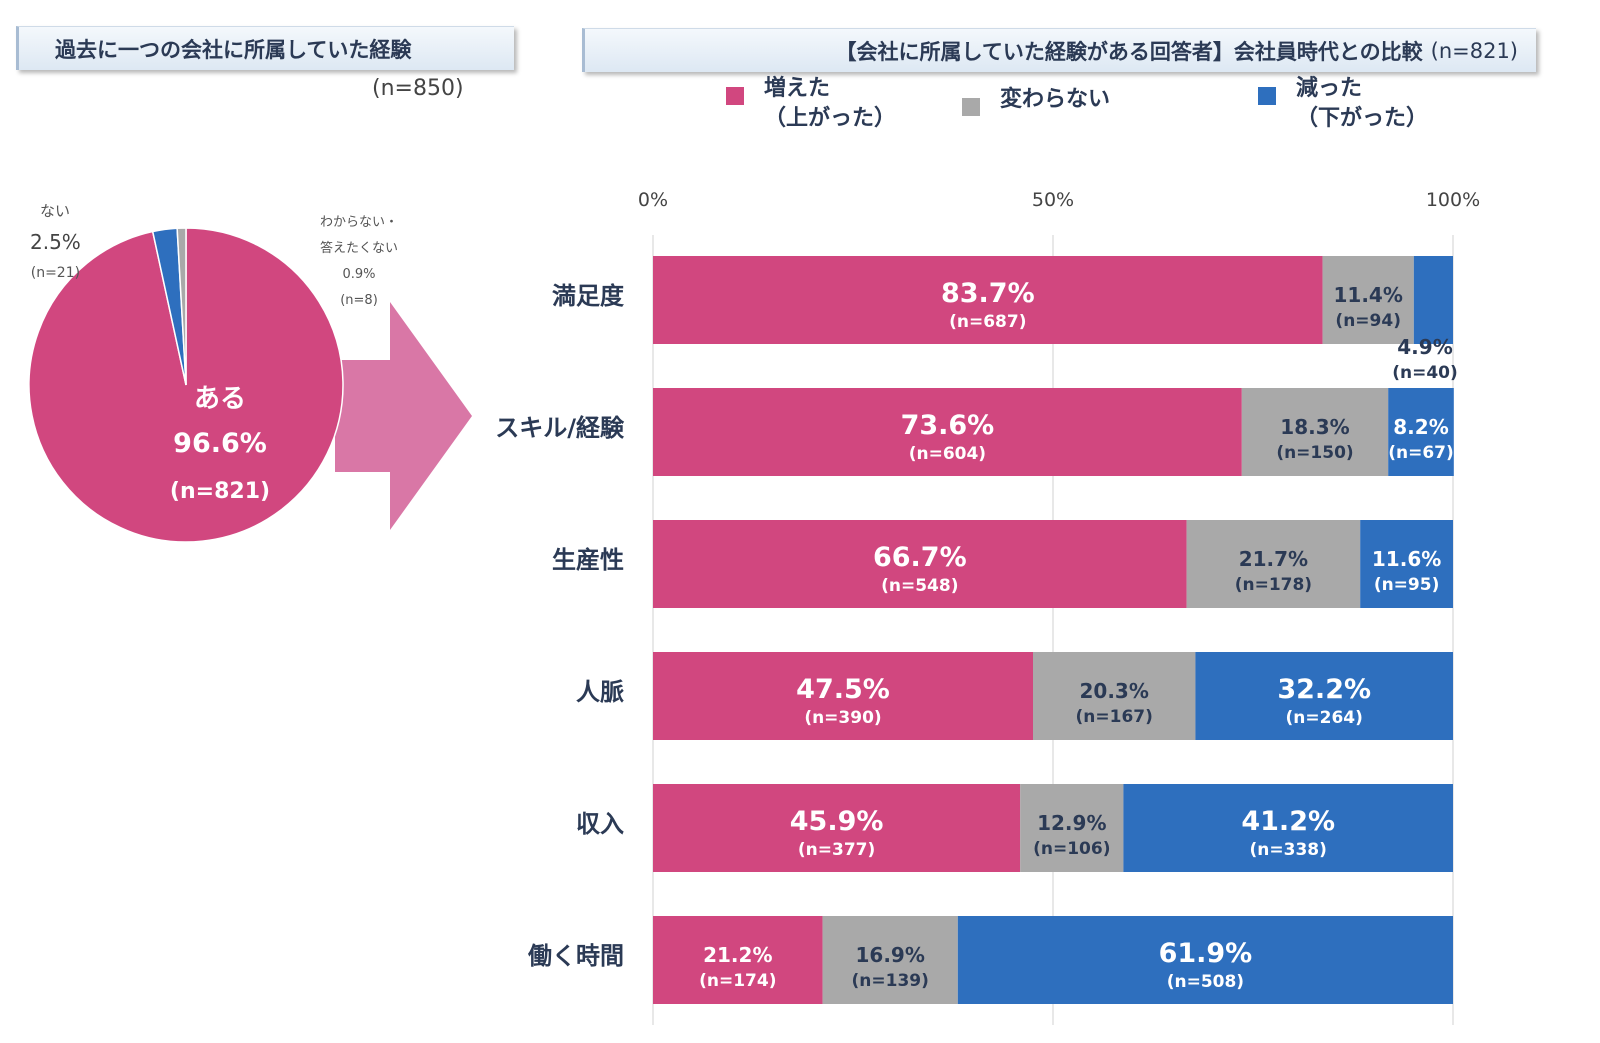  I want to click on n-label: (n=139), so click(890, 981).